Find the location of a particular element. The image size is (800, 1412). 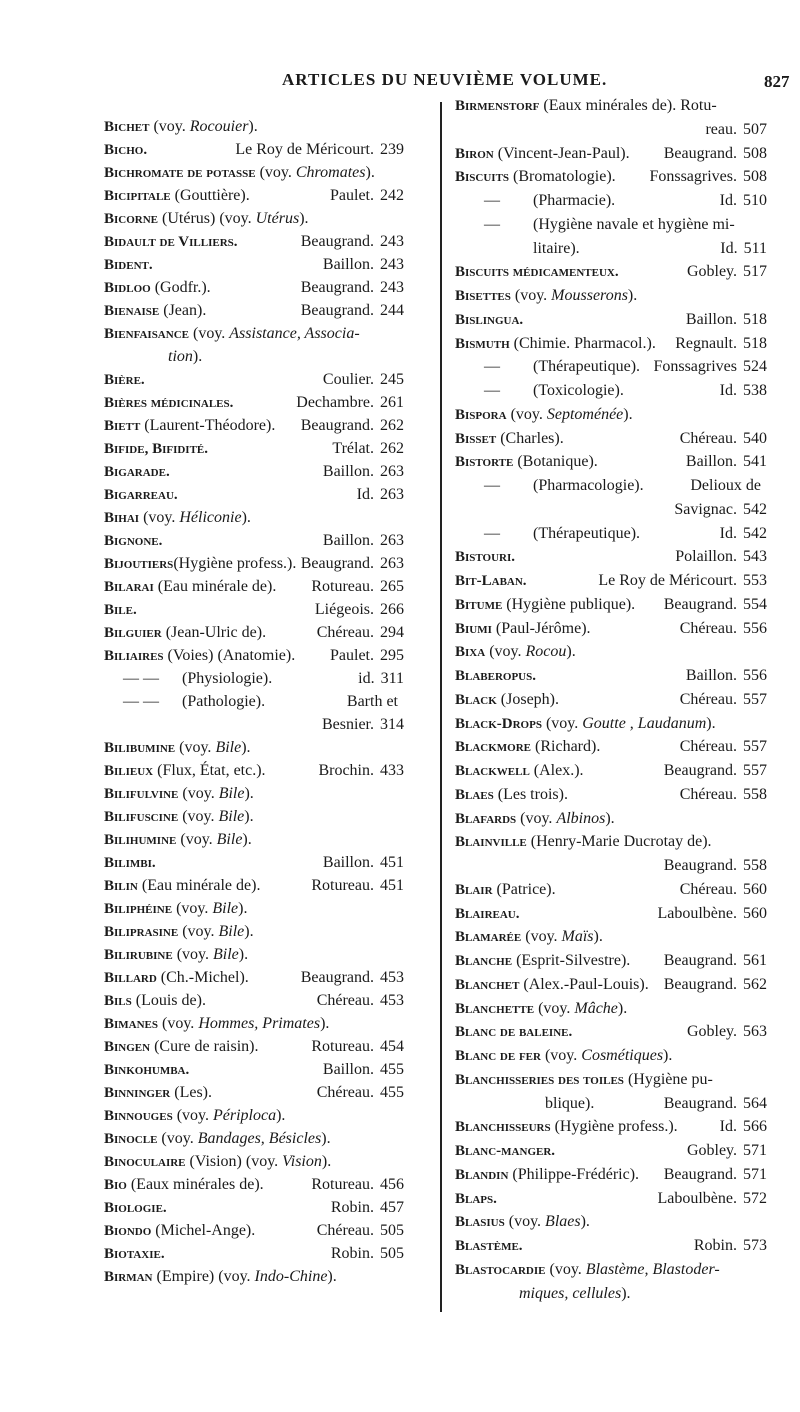

cross-reference: Bile is located at coordinates (226, 954).